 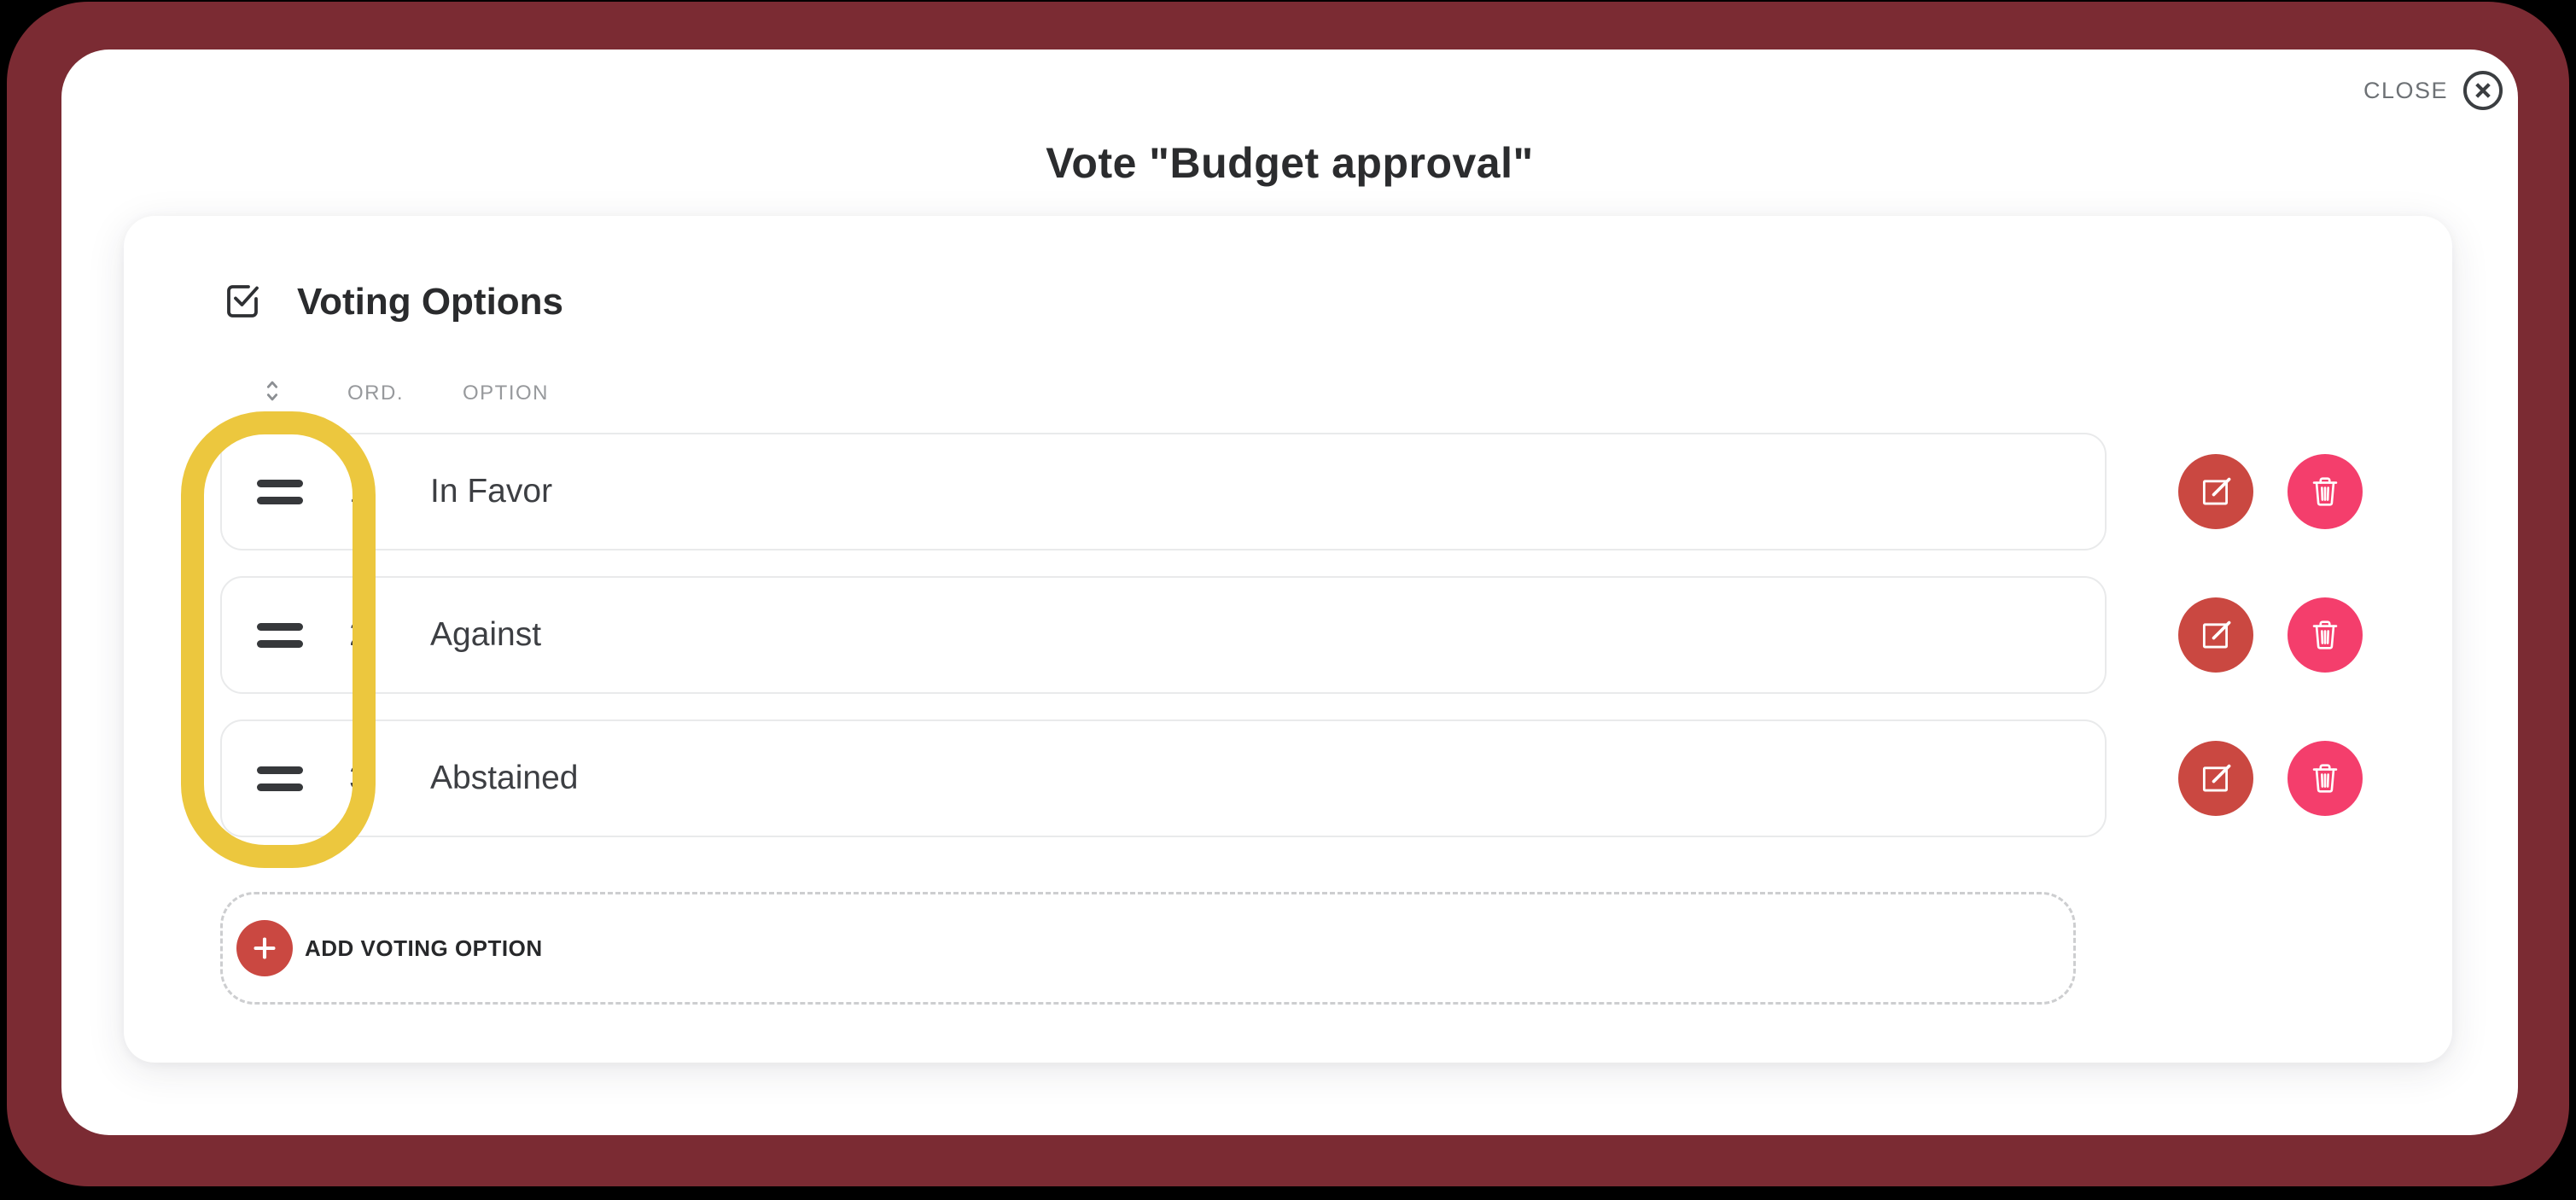 I want to click on section-header: Voting Options, so click(x=392, y=301).